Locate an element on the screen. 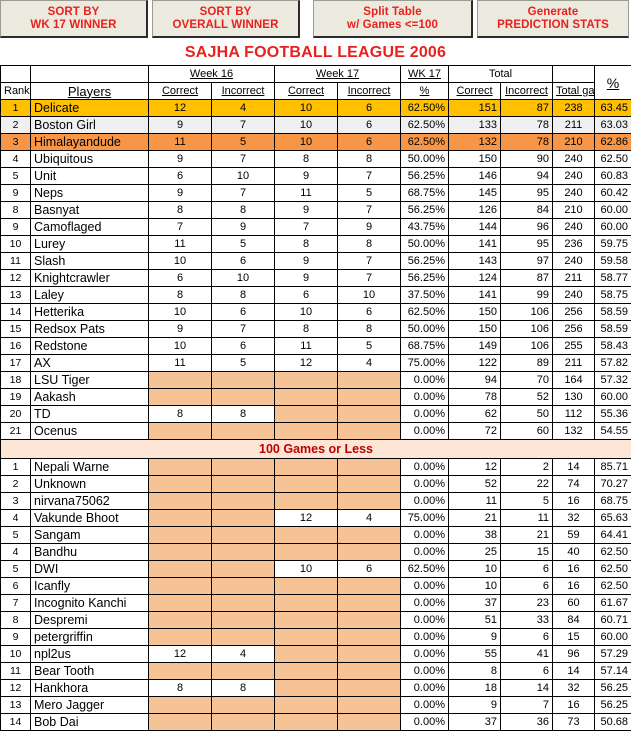 This screenshot has height=736, width=631. cell-wk17-percent: 50.00% is located at coordinates (424, 329).